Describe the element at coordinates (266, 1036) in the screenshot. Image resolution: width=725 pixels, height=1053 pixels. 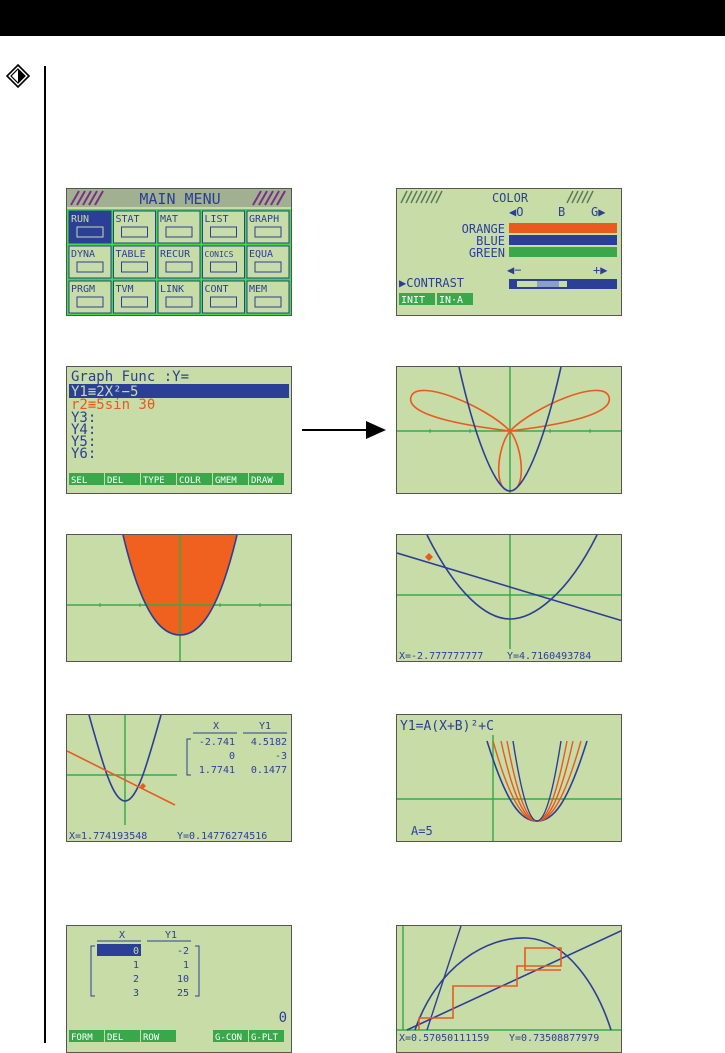
I see `rt-menu-g-plt: G-PLT` at that location.